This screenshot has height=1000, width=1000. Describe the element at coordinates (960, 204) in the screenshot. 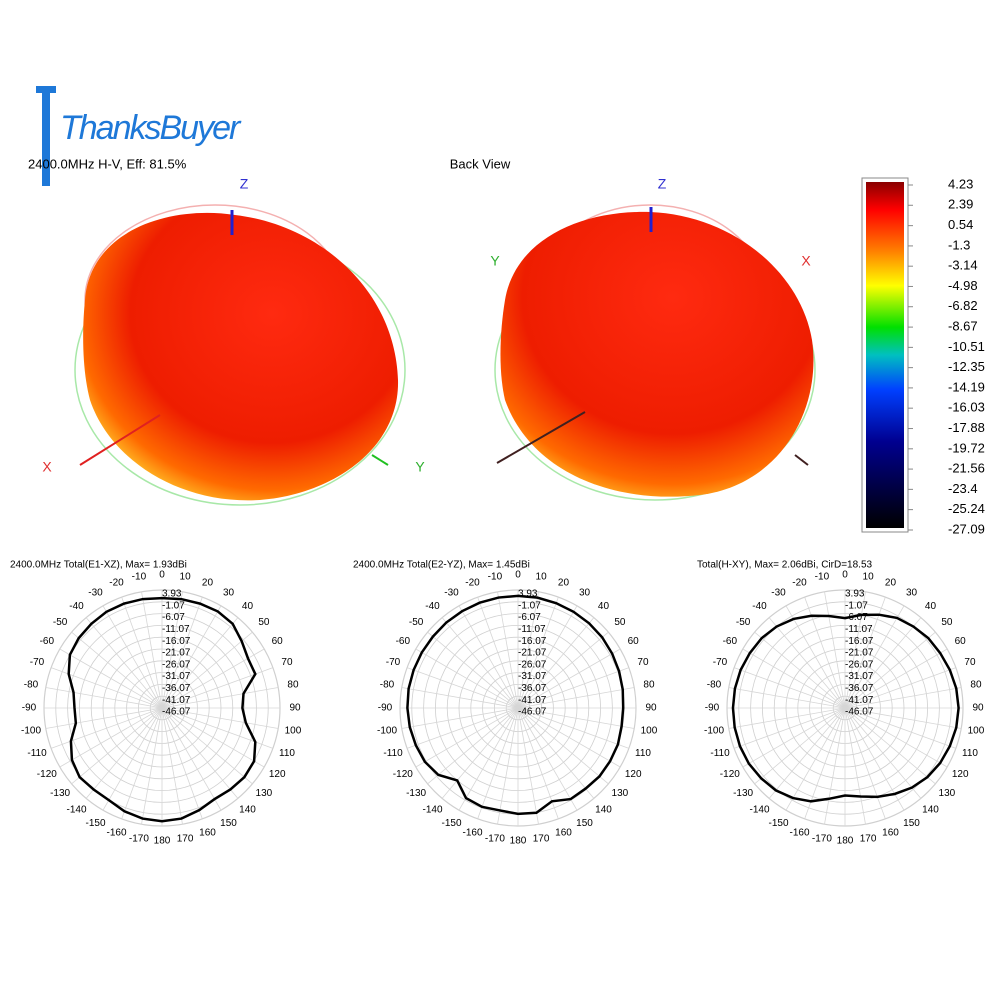

I see `colorbar-label: 2.39` at that location.